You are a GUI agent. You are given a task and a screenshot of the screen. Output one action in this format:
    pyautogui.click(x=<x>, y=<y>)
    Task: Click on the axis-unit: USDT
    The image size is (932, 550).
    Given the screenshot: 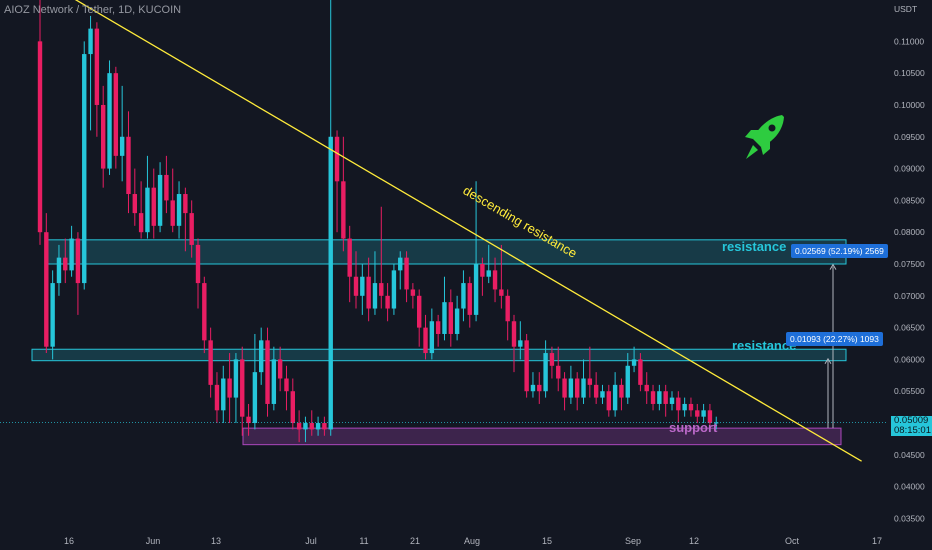 What is the action you would take?
    pyautogui.click(x=905, y=9)
    